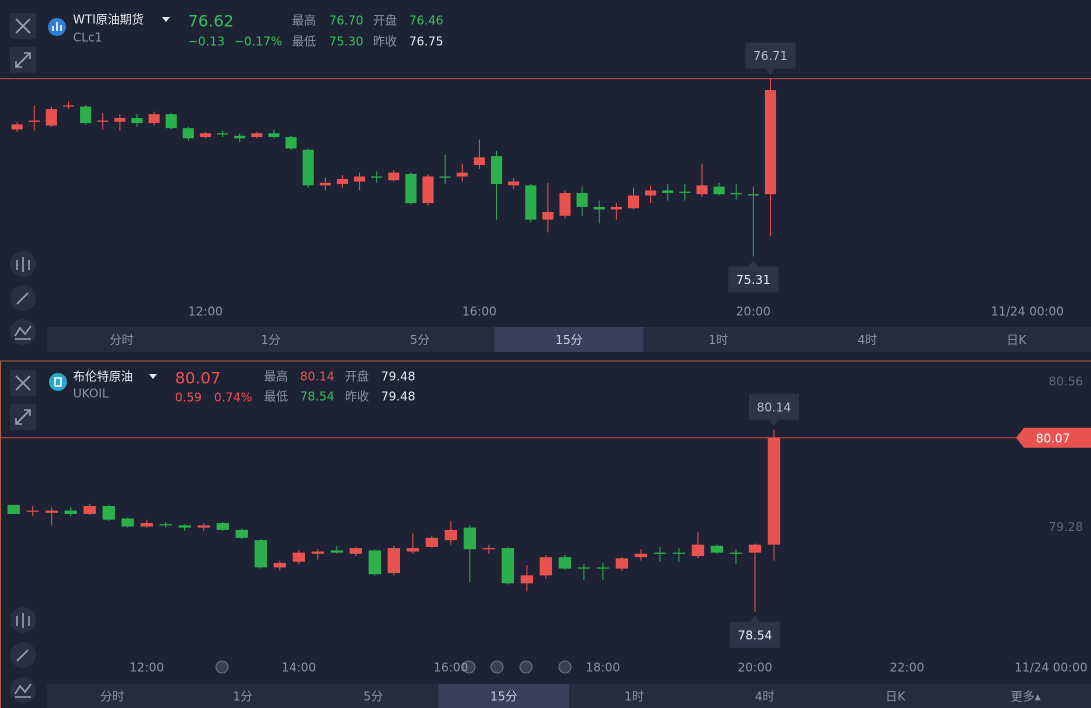  Describe the element at coordinates (426, 21) in the screenshot. I see `stat-value: 76.46` at that location.